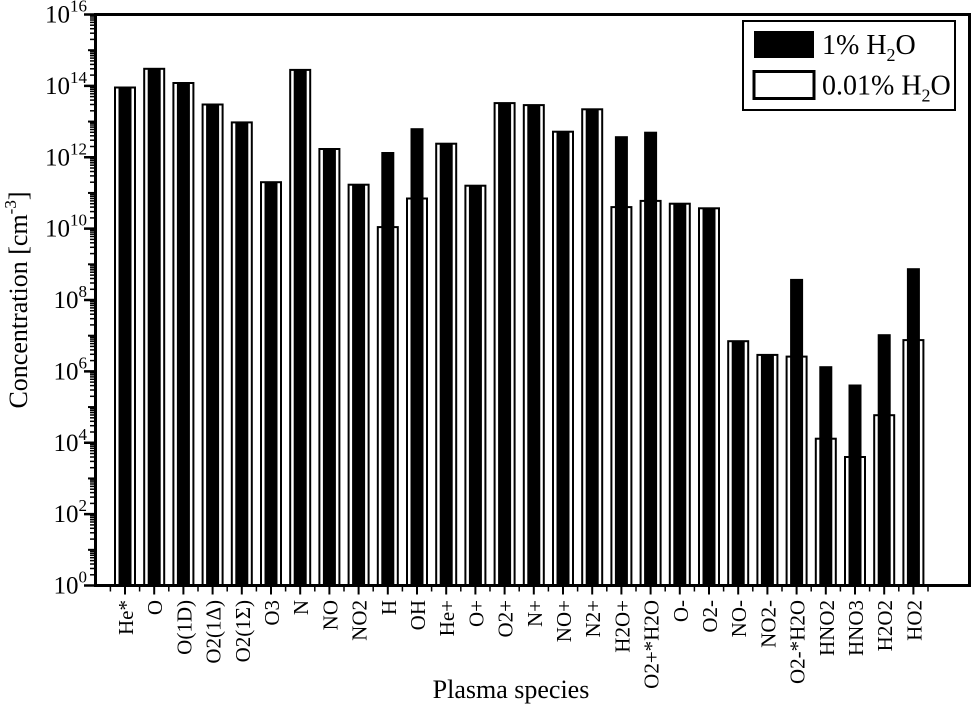 The width and height of the screenshot is (974, 717). I want to click on bar-group-He+, so click(446, 364).